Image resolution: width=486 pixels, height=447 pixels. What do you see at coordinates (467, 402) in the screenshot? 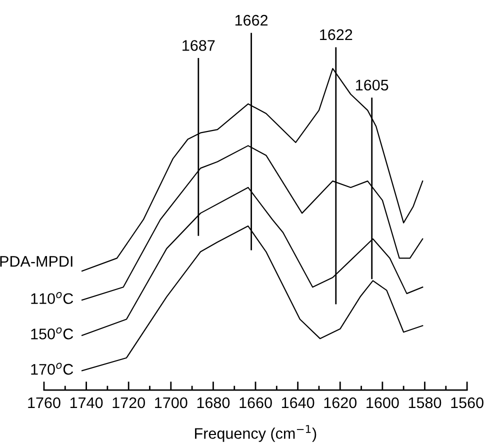
I see `x-tick-label: 1560` at bounding box center [467, 402].